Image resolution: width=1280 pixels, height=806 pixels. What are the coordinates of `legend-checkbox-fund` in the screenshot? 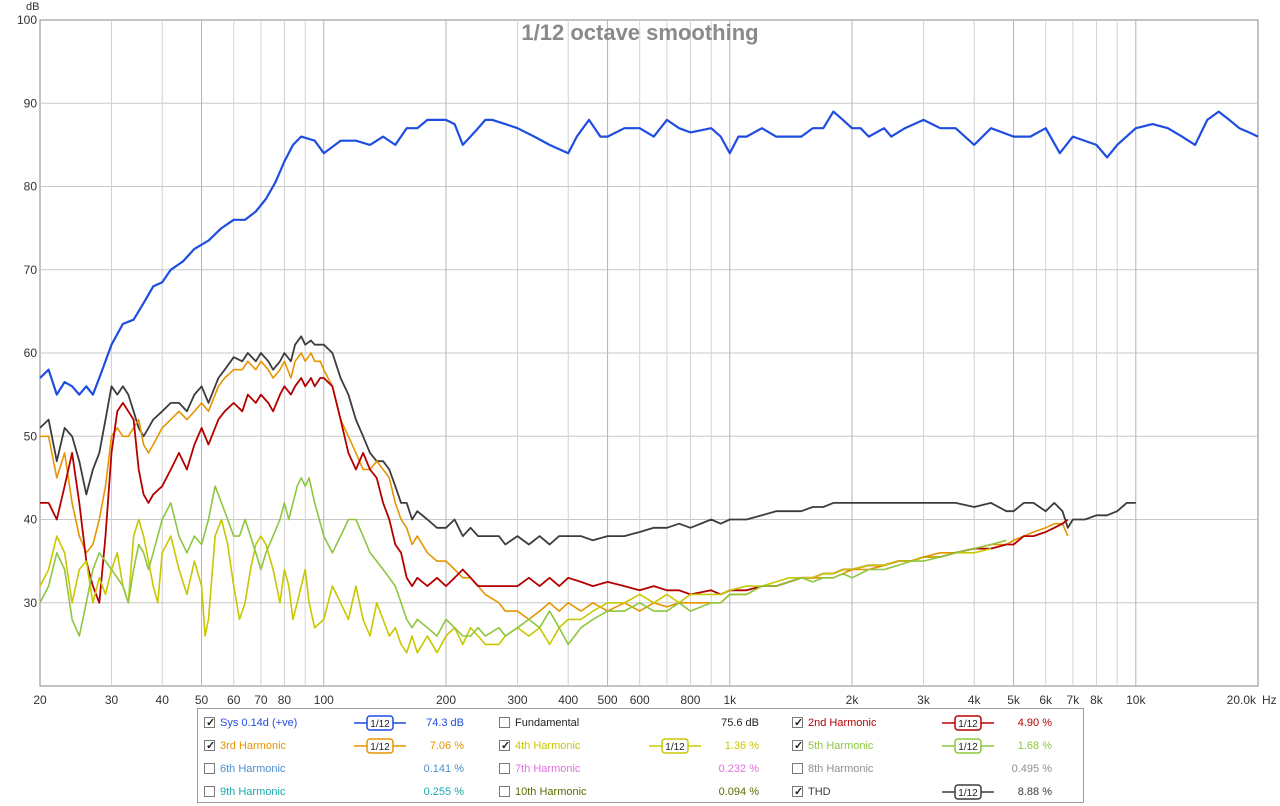 It's located at (504, 722).